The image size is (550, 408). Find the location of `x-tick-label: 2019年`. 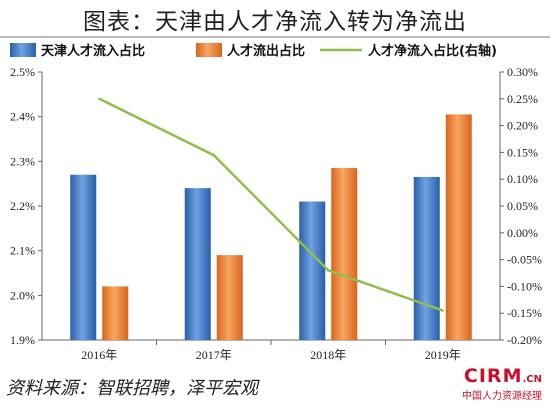

x-tick-label: 2019年 is located at coordinates (443, 355).